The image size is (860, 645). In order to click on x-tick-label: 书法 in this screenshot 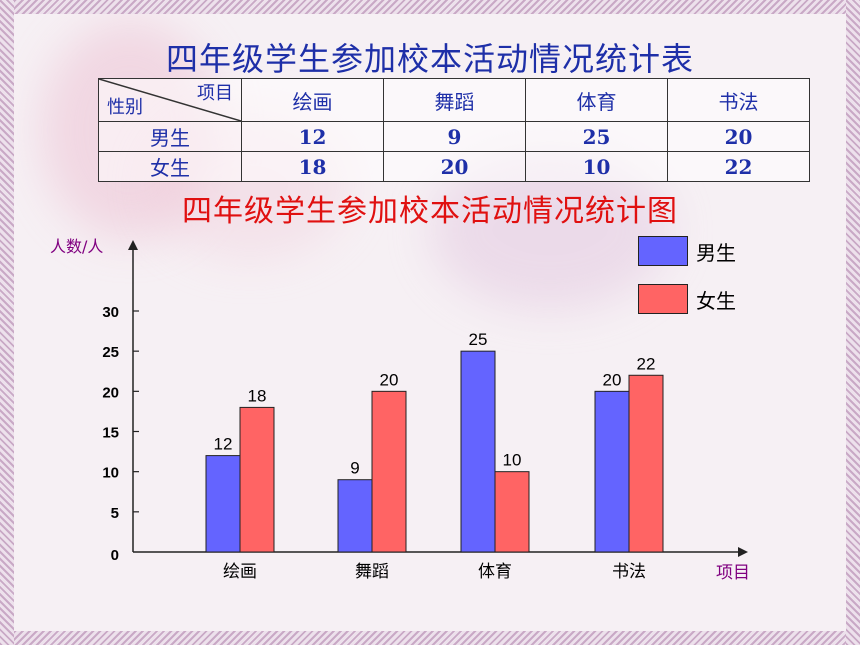, I will do `click(629, 572)`.